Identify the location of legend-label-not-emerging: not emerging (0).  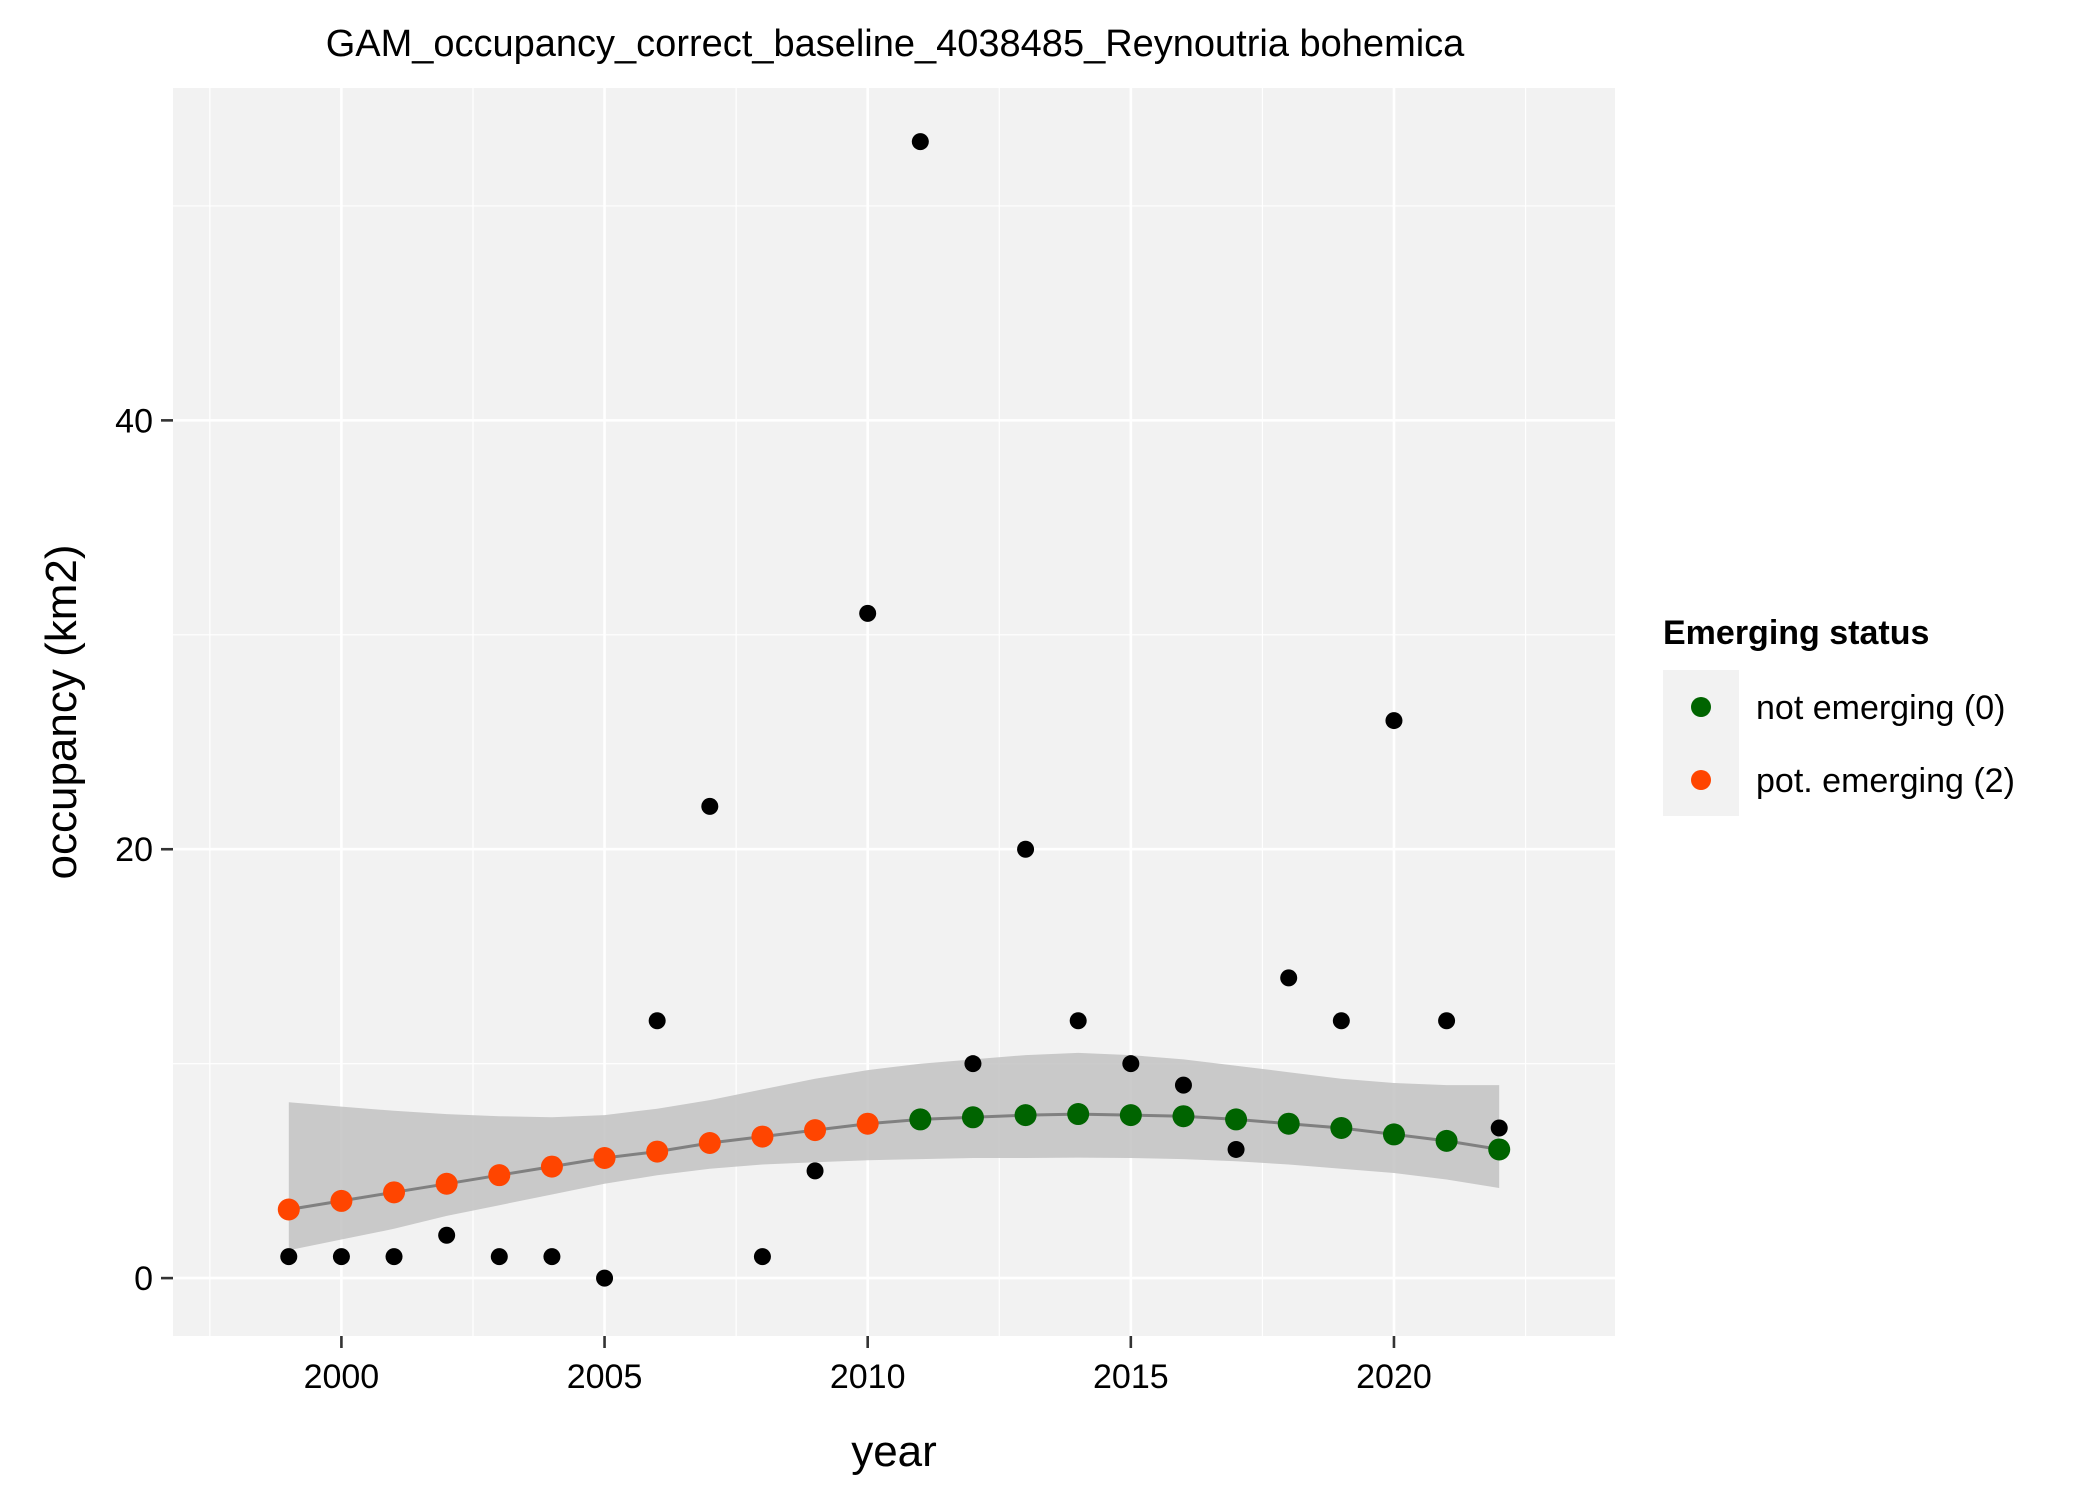
(1880, 708).